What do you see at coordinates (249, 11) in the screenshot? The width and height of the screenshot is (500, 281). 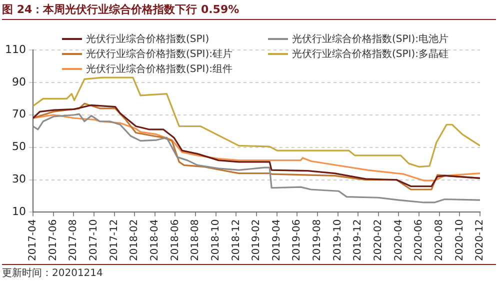 I see `chart-title: 图 24：本周光伏行业综合价格指数下行 0.59%` at bounding box center [249, 11].